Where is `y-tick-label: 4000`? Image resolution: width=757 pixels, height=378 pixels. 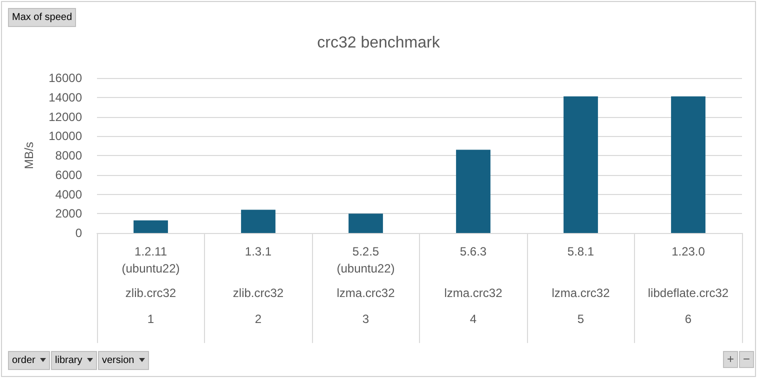
y-tick-label: 4000 is located at coordinates (68, 194).